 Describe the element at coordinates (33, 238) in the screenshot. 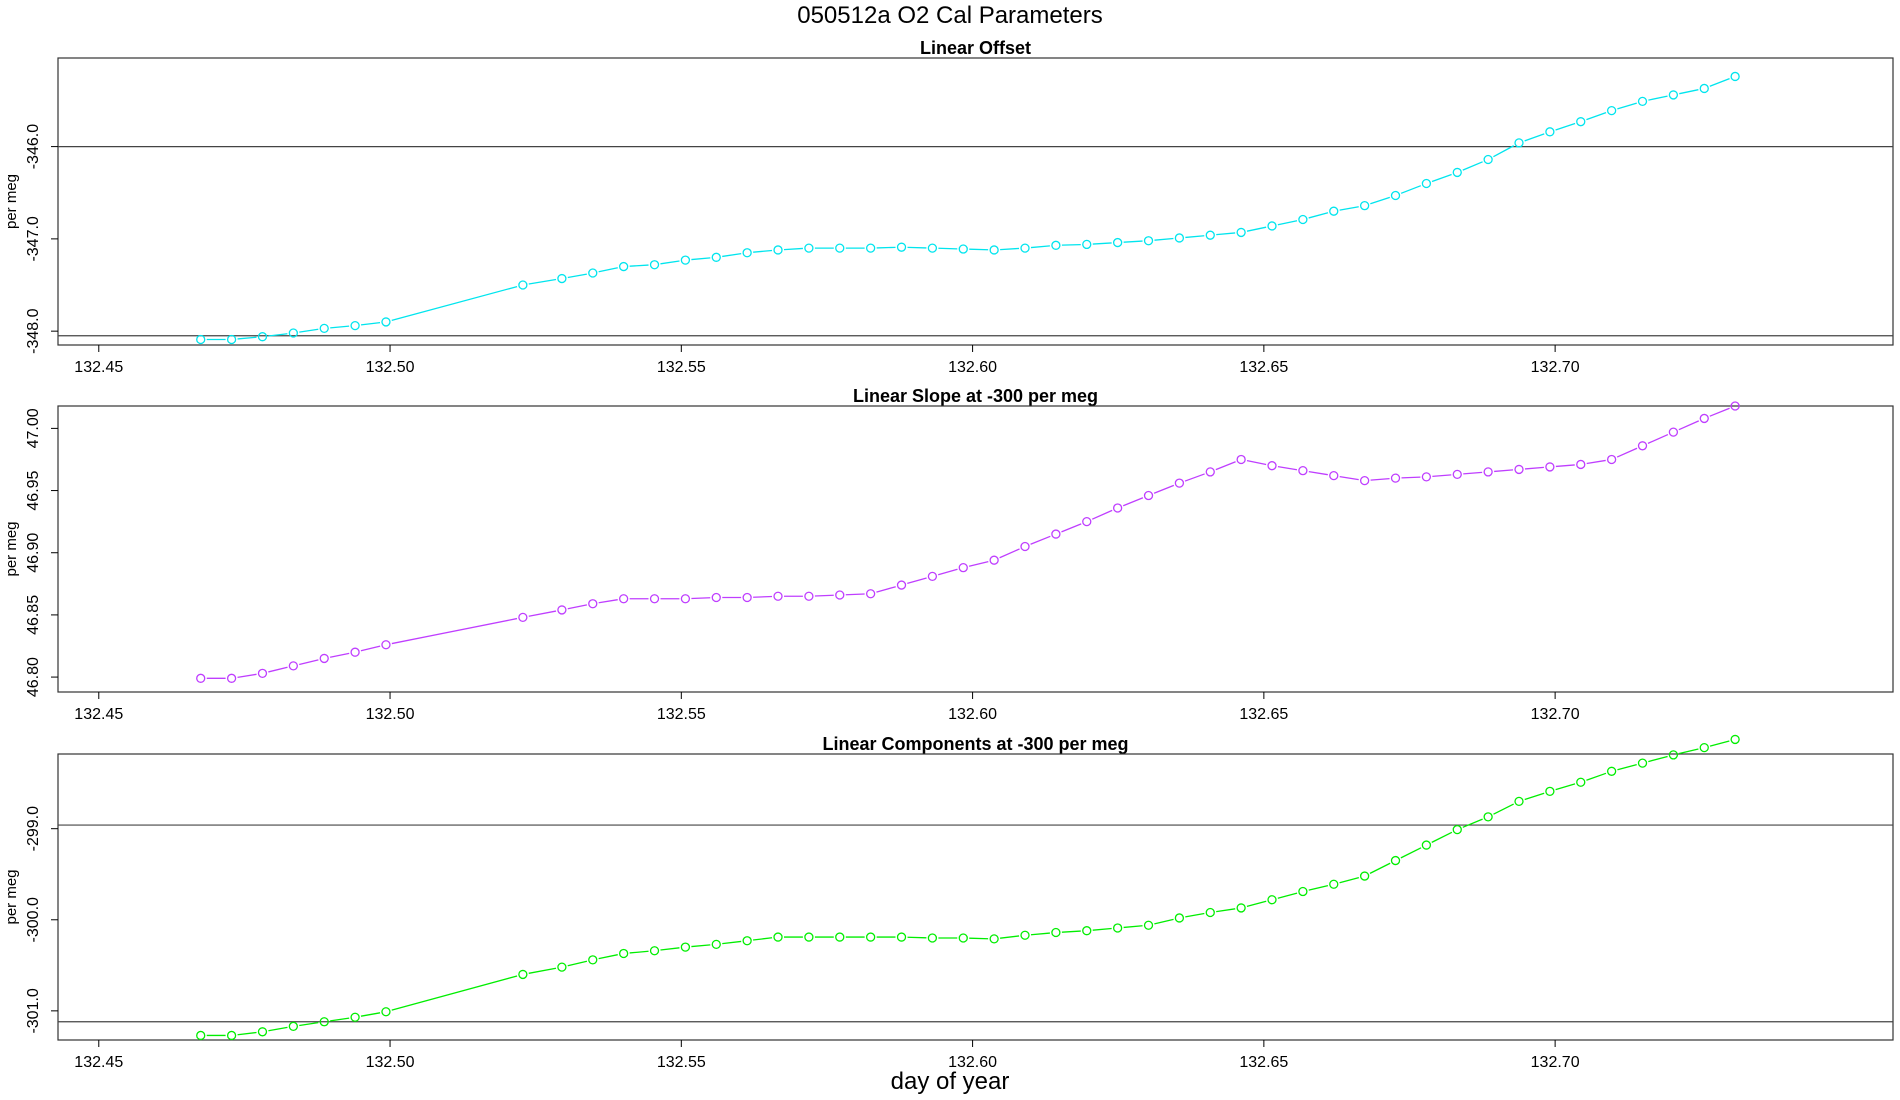

I see `y-tick-label: -347.0` at that location.